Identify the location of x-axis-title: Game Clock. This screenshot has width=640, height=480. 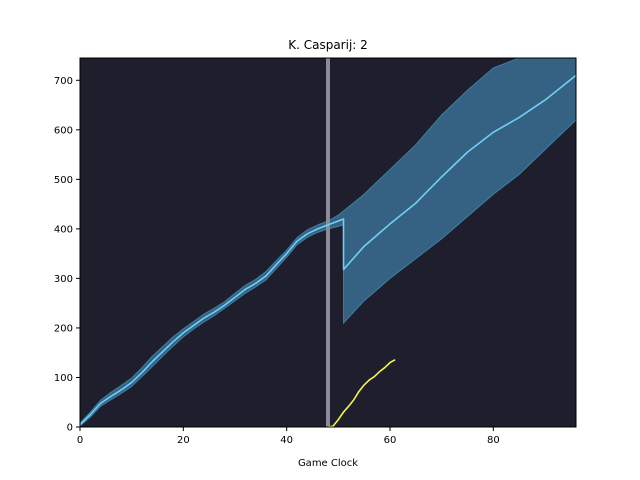
(328, 463).